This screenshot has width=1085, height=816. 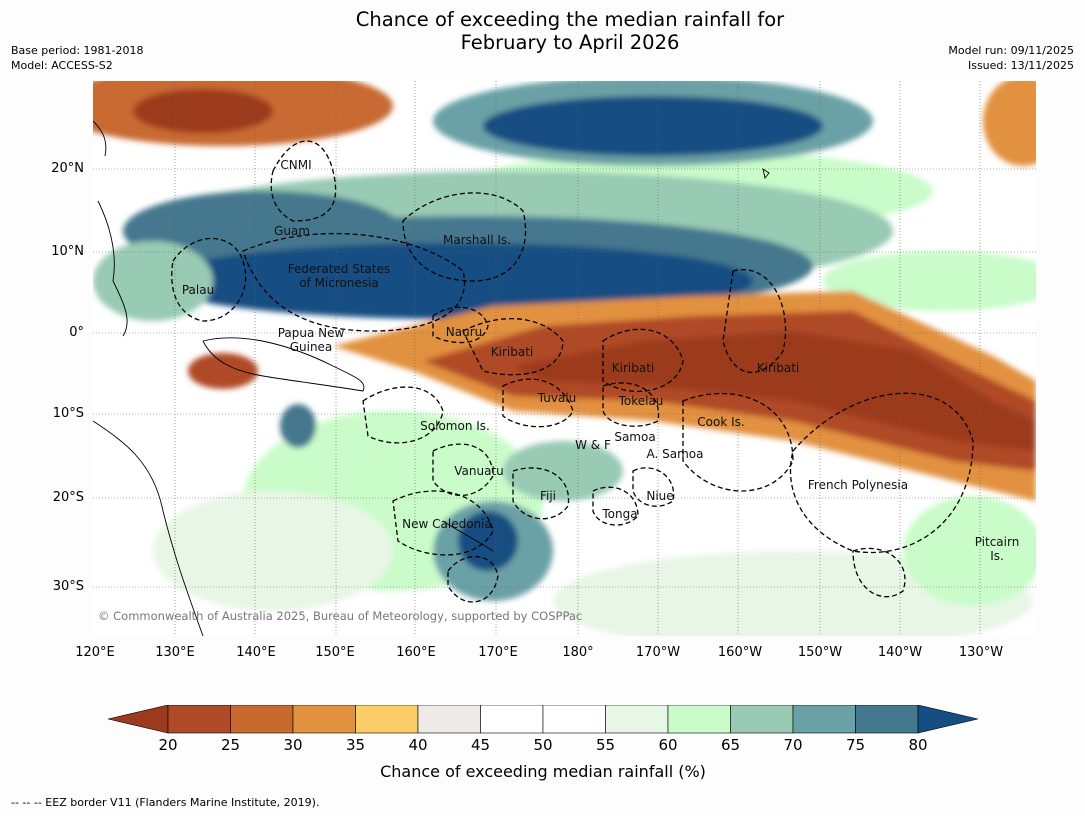 I want to click on lat-label: 10°N, so click(x=67, y=251).